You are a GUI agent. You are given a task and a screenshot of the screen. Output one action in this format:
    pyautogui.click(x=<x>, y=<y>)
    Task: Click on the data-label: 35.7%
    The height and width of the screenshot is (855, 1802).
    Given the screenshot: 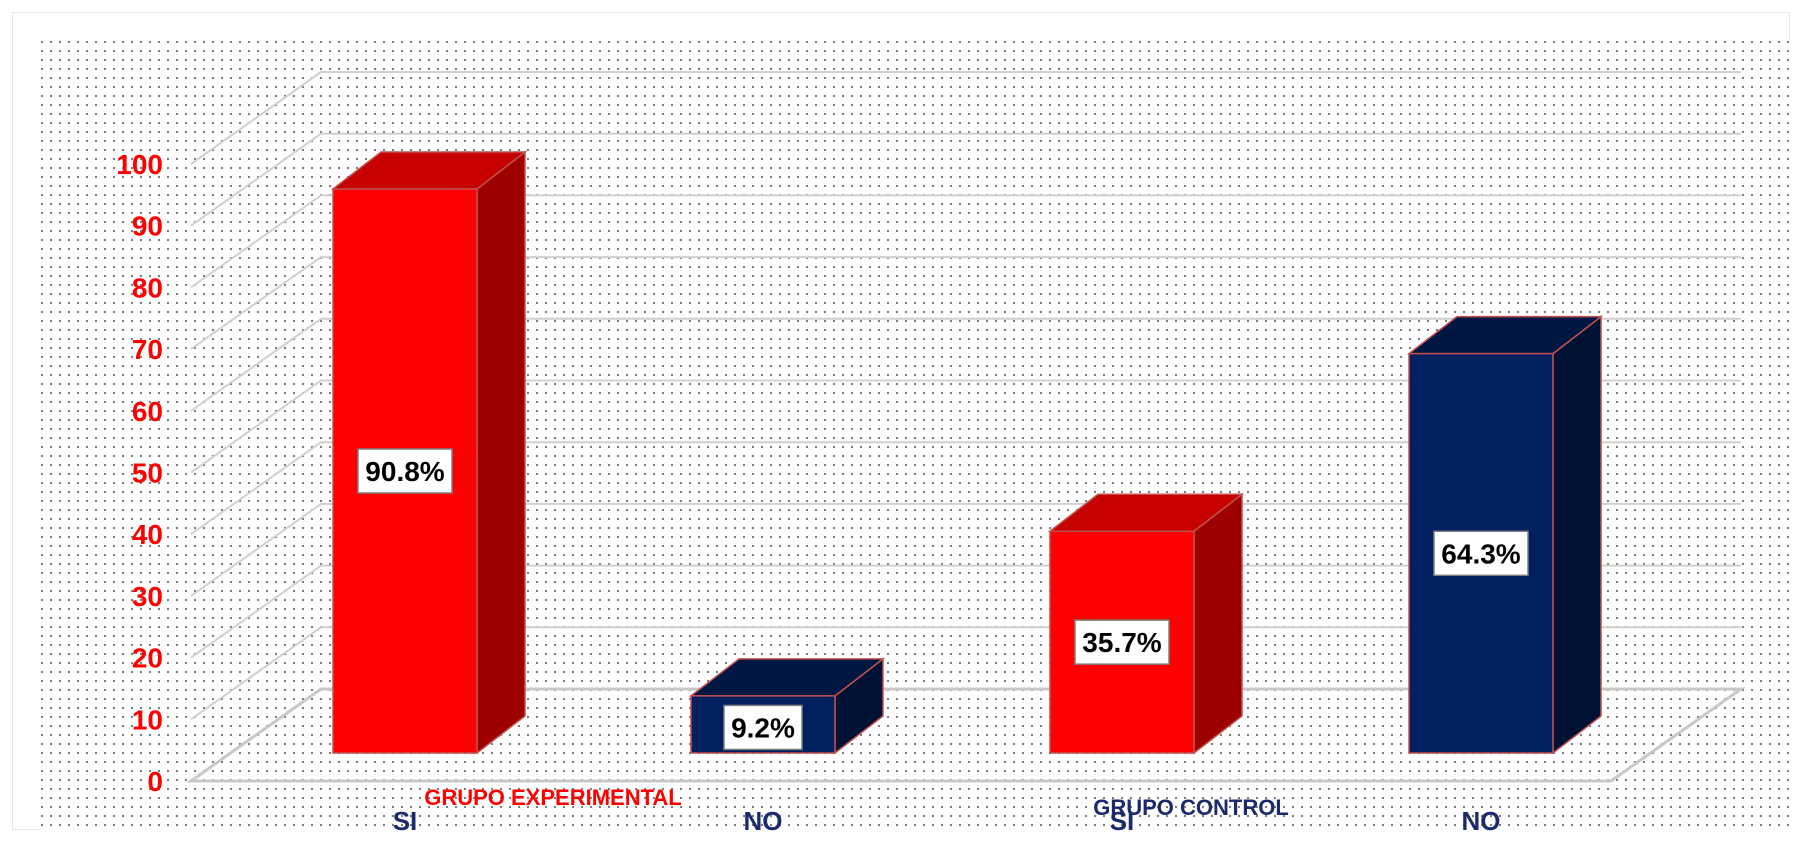 What is the action you would take?
    pyautogui.click(x=1121, y=642)
    